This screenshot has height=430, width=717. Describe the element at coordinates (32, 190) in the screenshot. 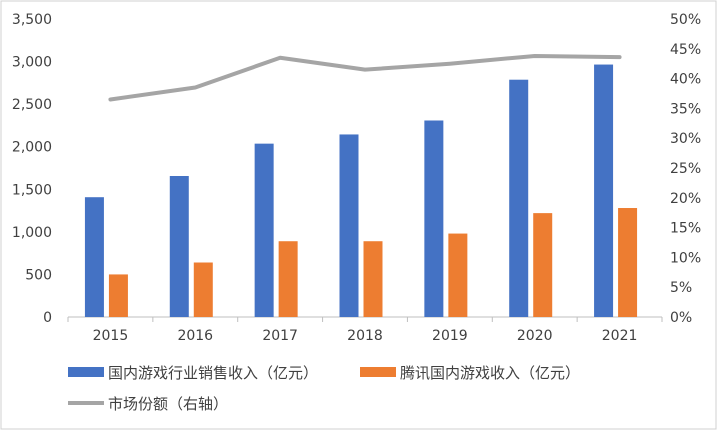

I see `left-axis-tick-label: 1,500` at that location.